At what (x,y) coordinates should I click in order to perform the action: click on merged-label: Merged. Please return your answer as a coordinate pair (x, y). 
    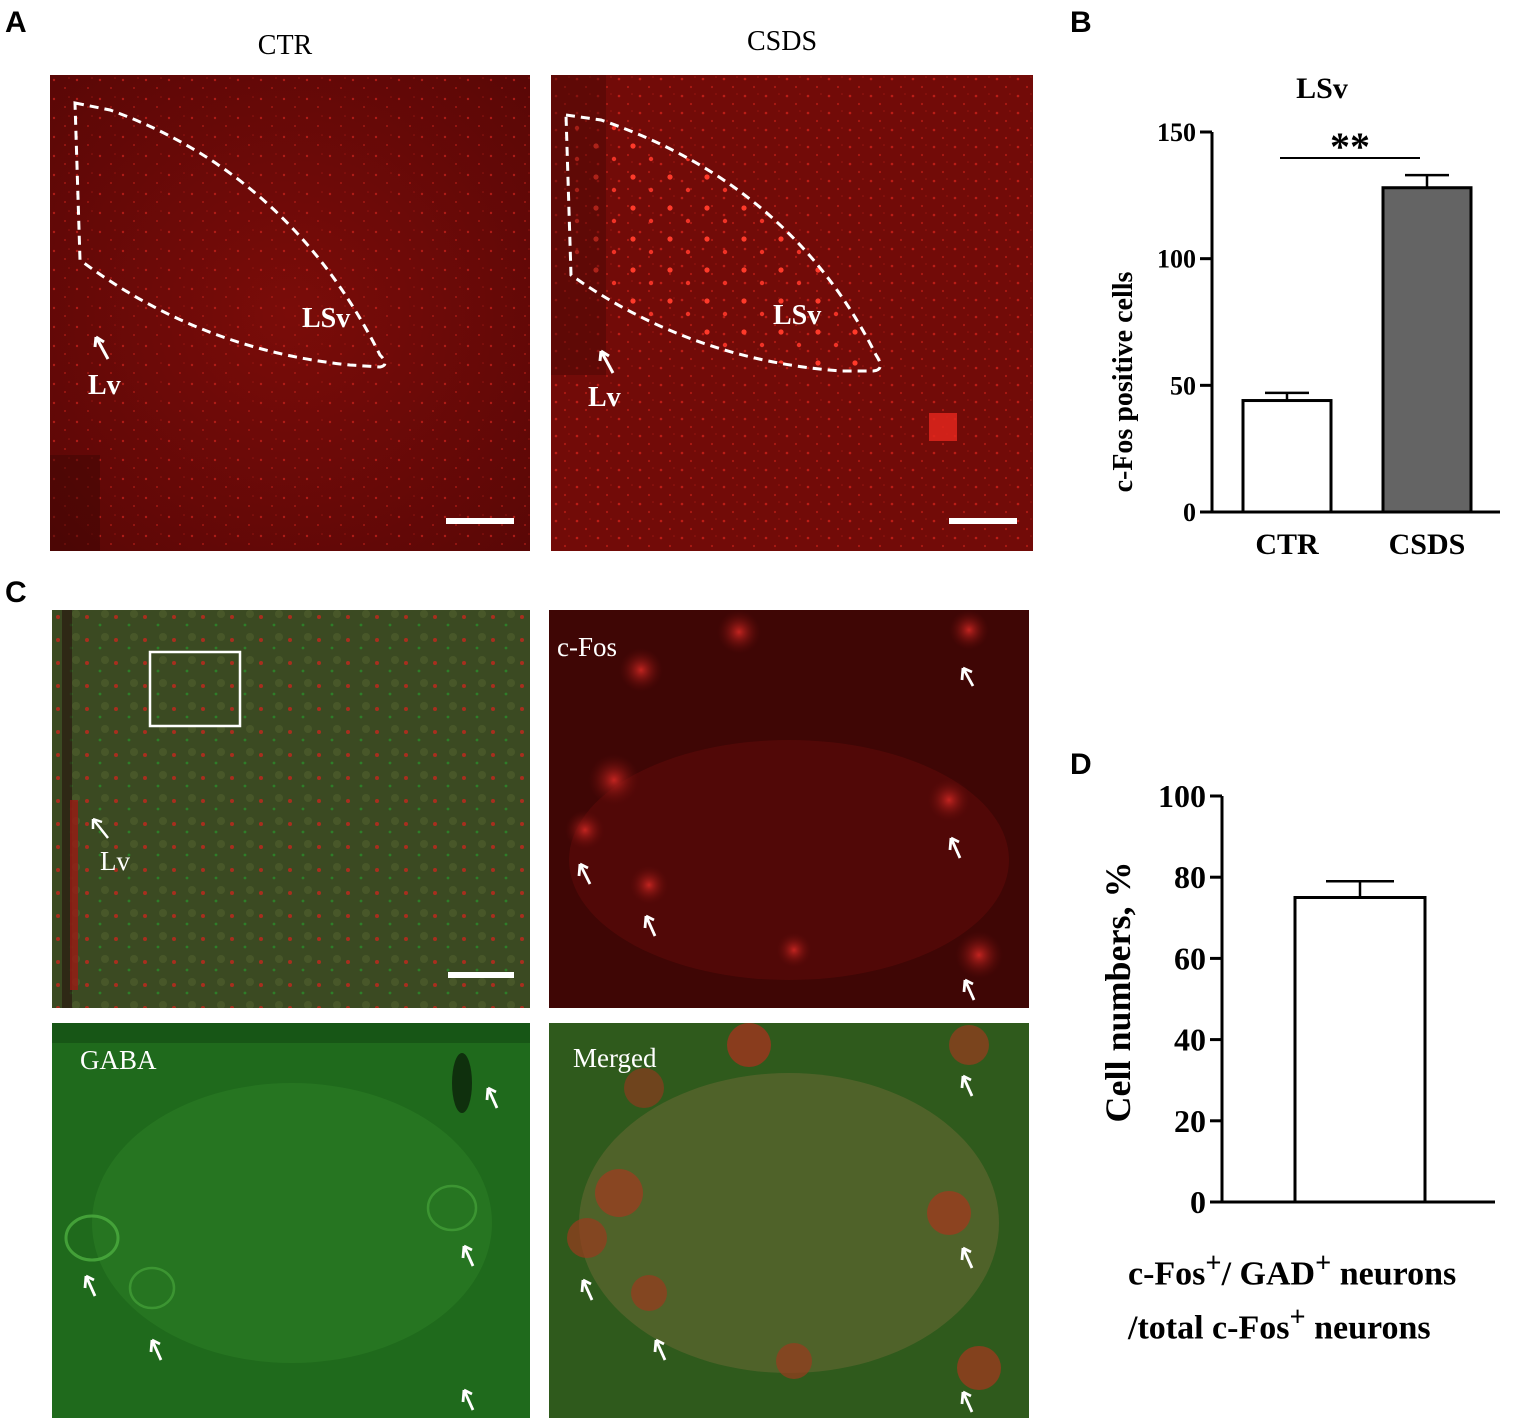
    Looking at the image, I should click on (615, 1058).